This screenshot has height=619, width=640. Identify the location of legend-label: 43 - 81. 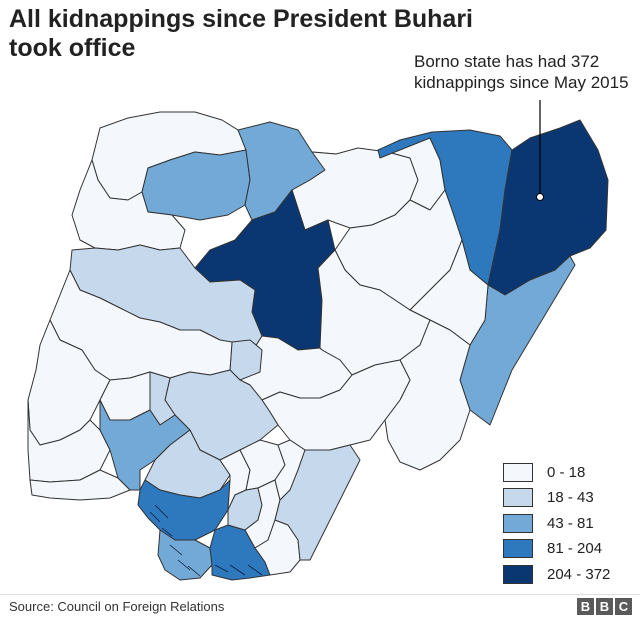
(570, 523).